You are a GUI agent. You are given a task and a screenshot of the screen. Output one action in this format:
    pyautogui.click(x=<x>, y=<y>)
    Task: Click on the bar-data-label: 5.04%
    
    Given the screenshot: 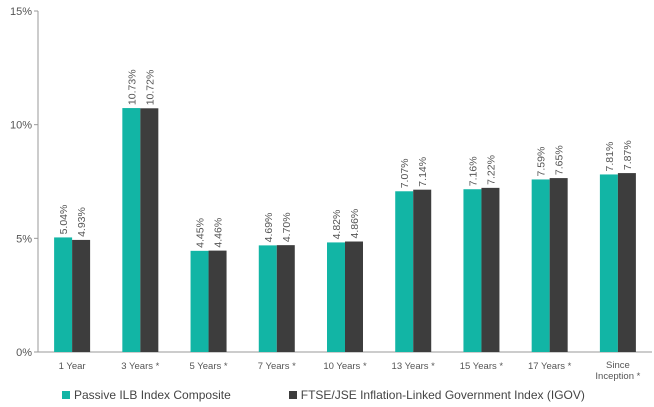 What is the action you would take?
    pyautogui.click(x=64, y=220)
    